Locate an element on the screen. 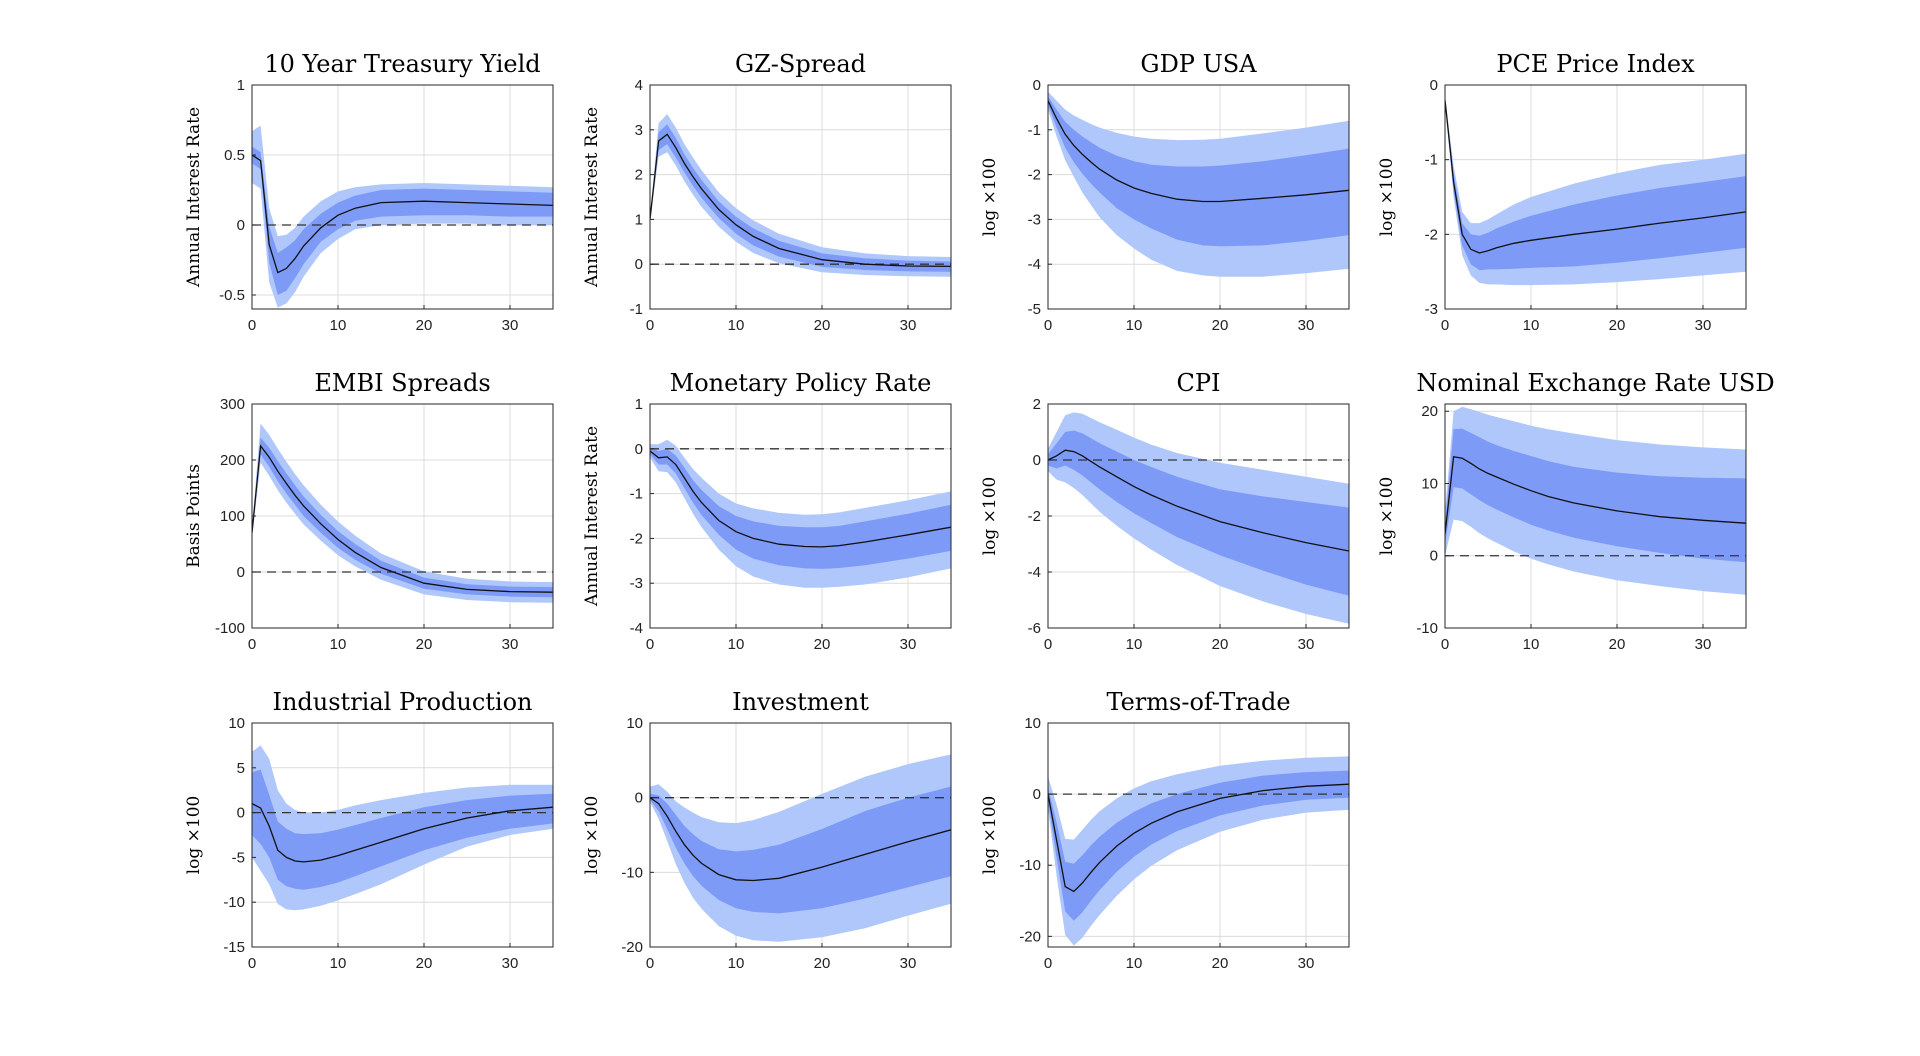 The height and width of the screenshot is (1056, 1920). chart-panel: 0 10 20 30 -5 -4 -3 -2 -1 0 GDP USA log ×100 is located at coordinates (1165, 192).